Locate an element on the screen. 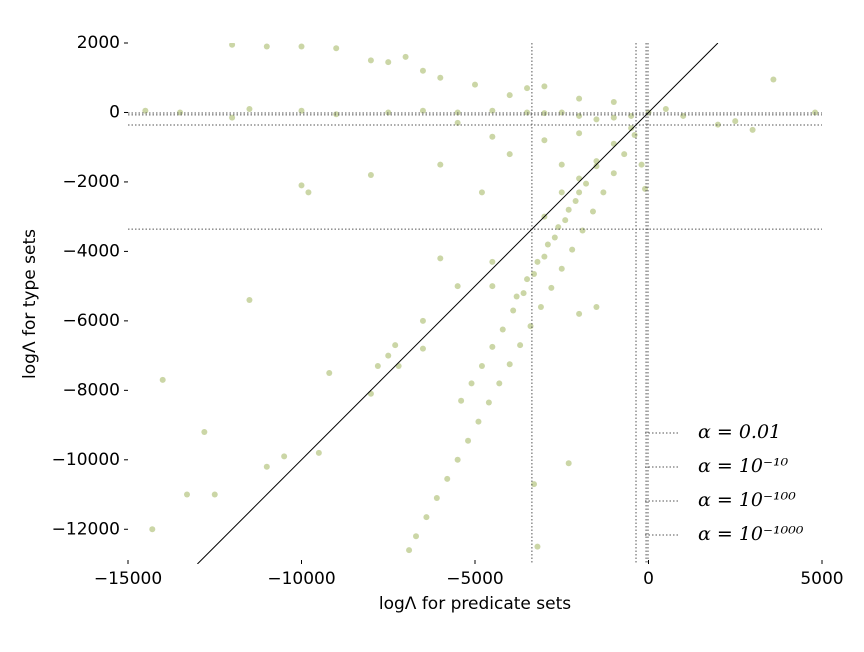 This screenshot has height=652, width=864. legend-label: α = 10⁻¹⁰ is located at coordinates (743, 466).